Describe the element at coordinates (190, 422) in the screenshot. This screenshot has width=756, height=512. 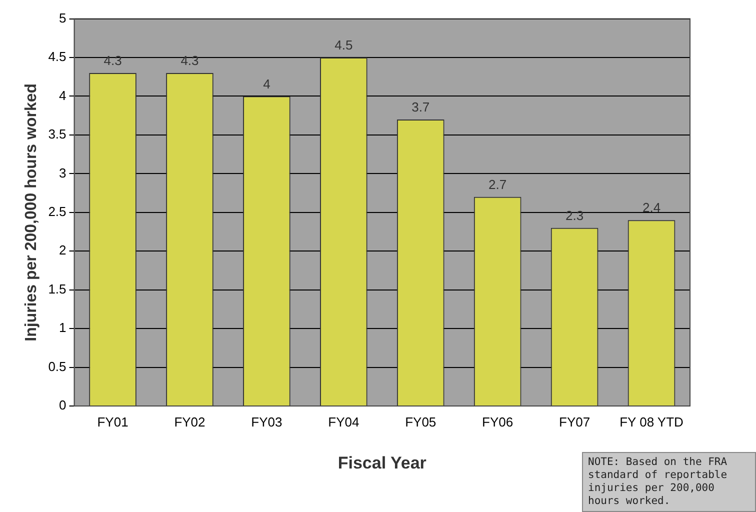
I see `x-tick-label: FY02` at that location.